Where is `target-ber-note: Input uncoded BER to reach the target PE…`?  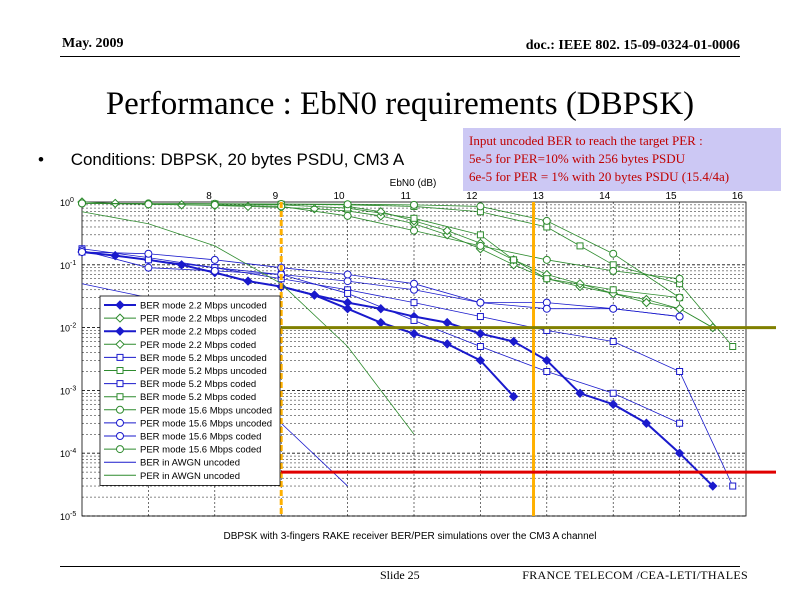
target-ber-note: Input uncoded BER to reach the target PE… is located at coordinates (622, 159).